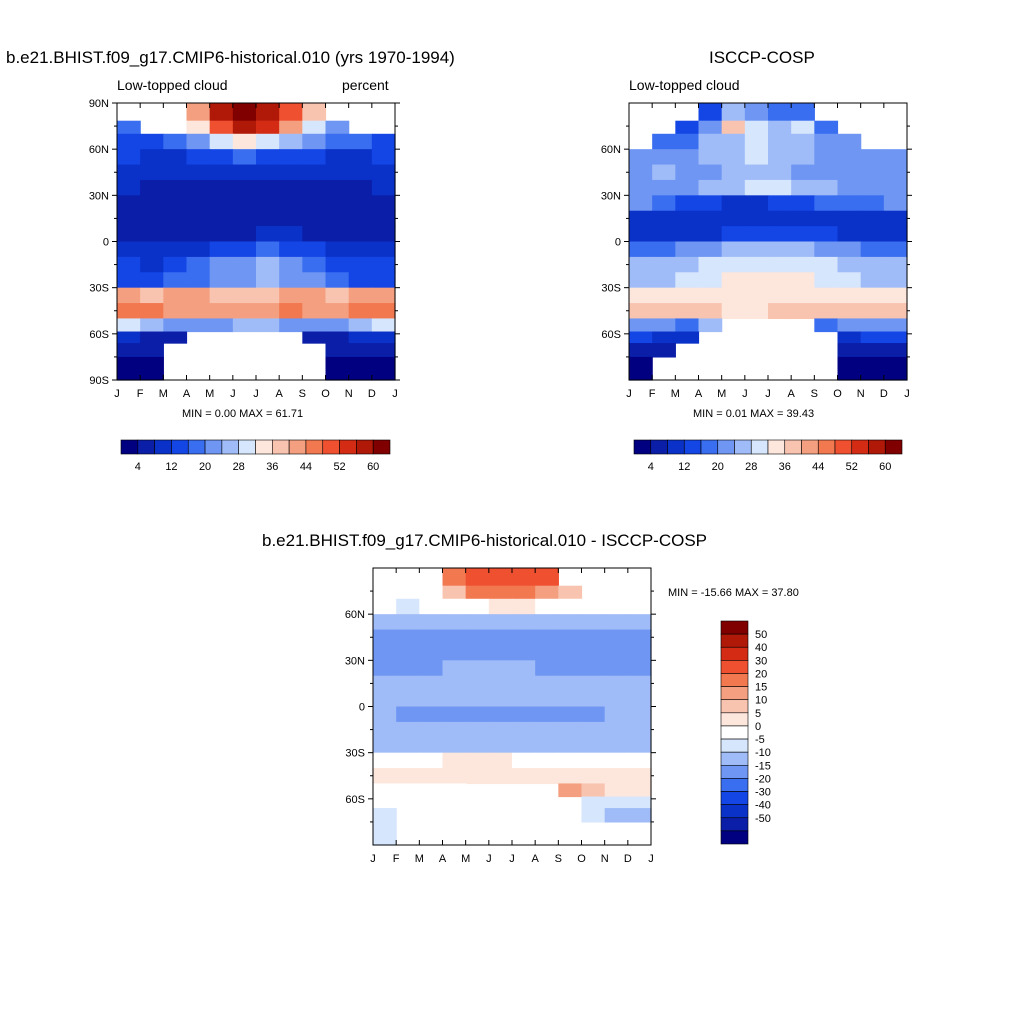 This screenshot has height=1024, width=1024. What do you see at coordinates (762, 57) in the screenshot?
I see `obs-panel-title: ISCCP-COSP` at bounding box center [762, 57].